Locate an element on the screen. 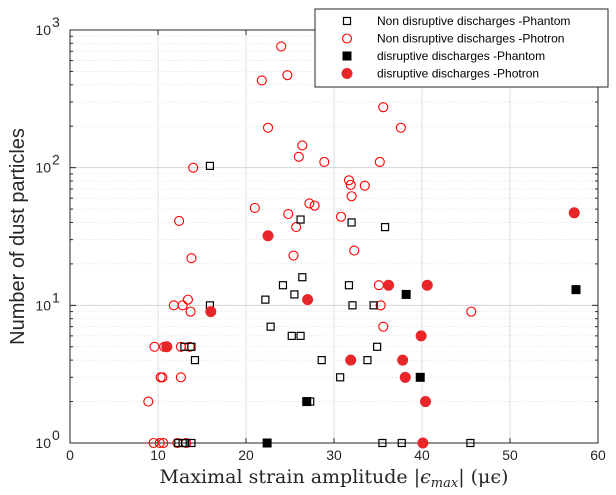  y-tick-exponent: 2 is located at coordinates (56, 160).